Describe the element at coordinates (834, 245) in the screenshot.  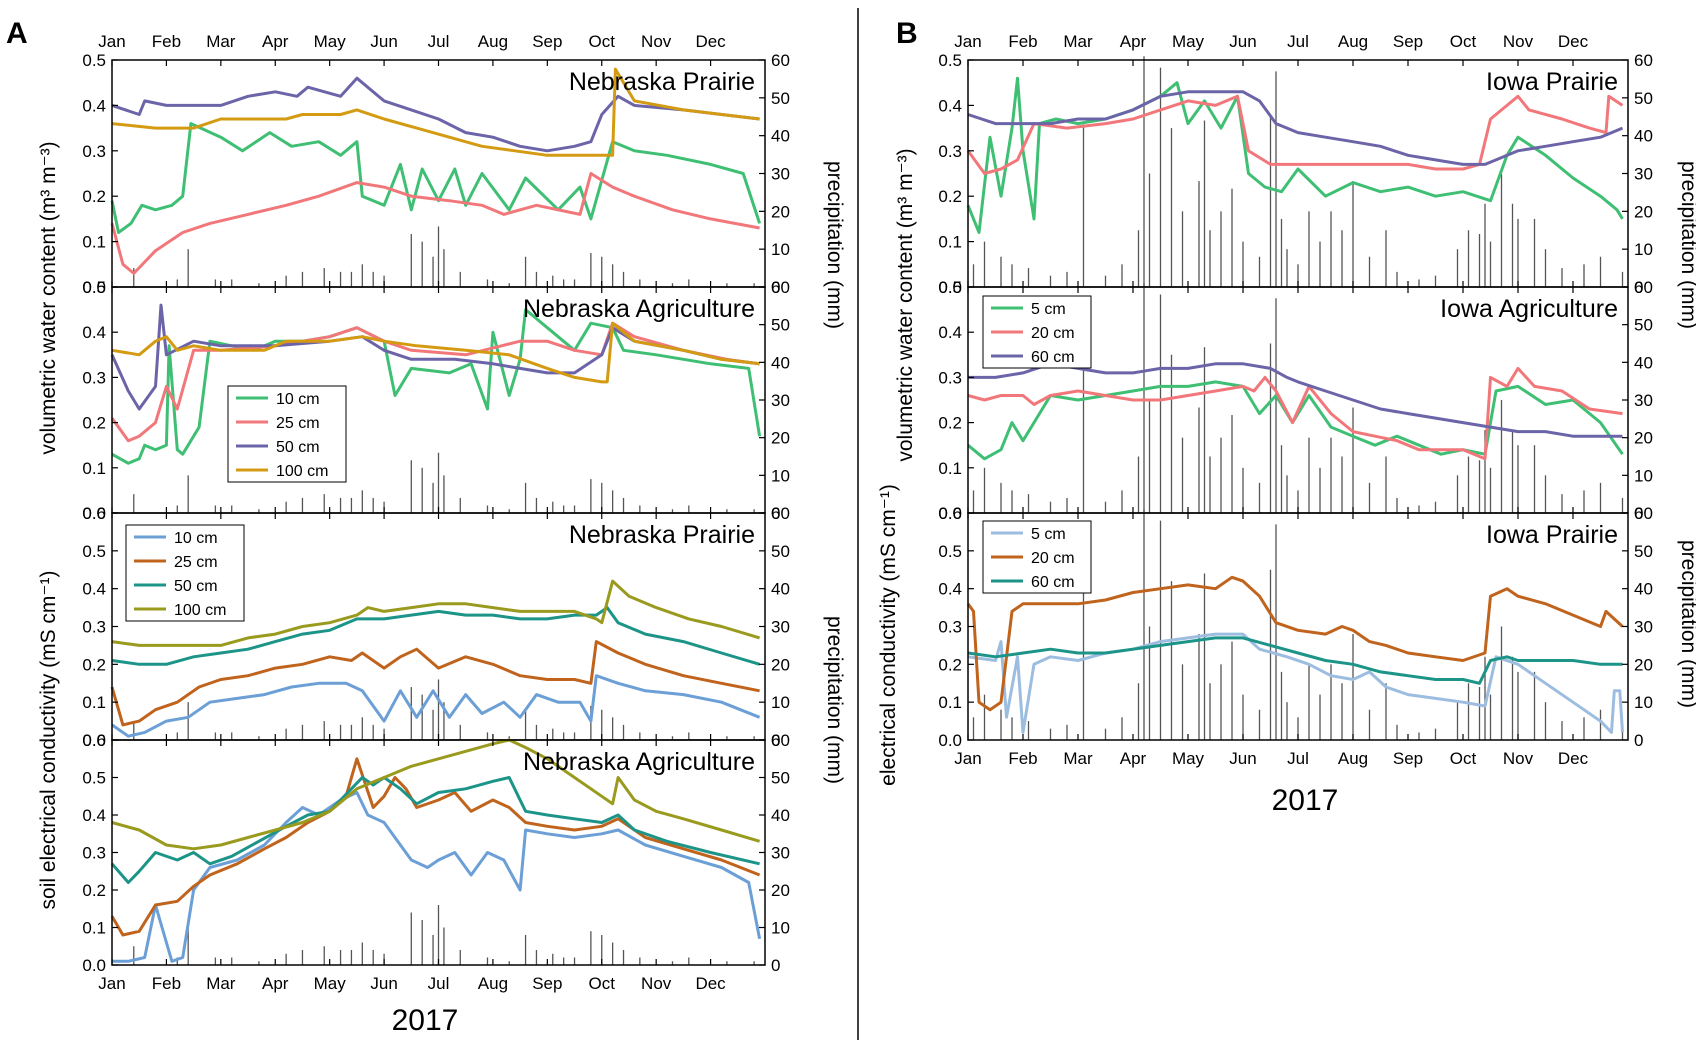
I see `ne-vwc-y2label: precipitation (mm)` at that location.